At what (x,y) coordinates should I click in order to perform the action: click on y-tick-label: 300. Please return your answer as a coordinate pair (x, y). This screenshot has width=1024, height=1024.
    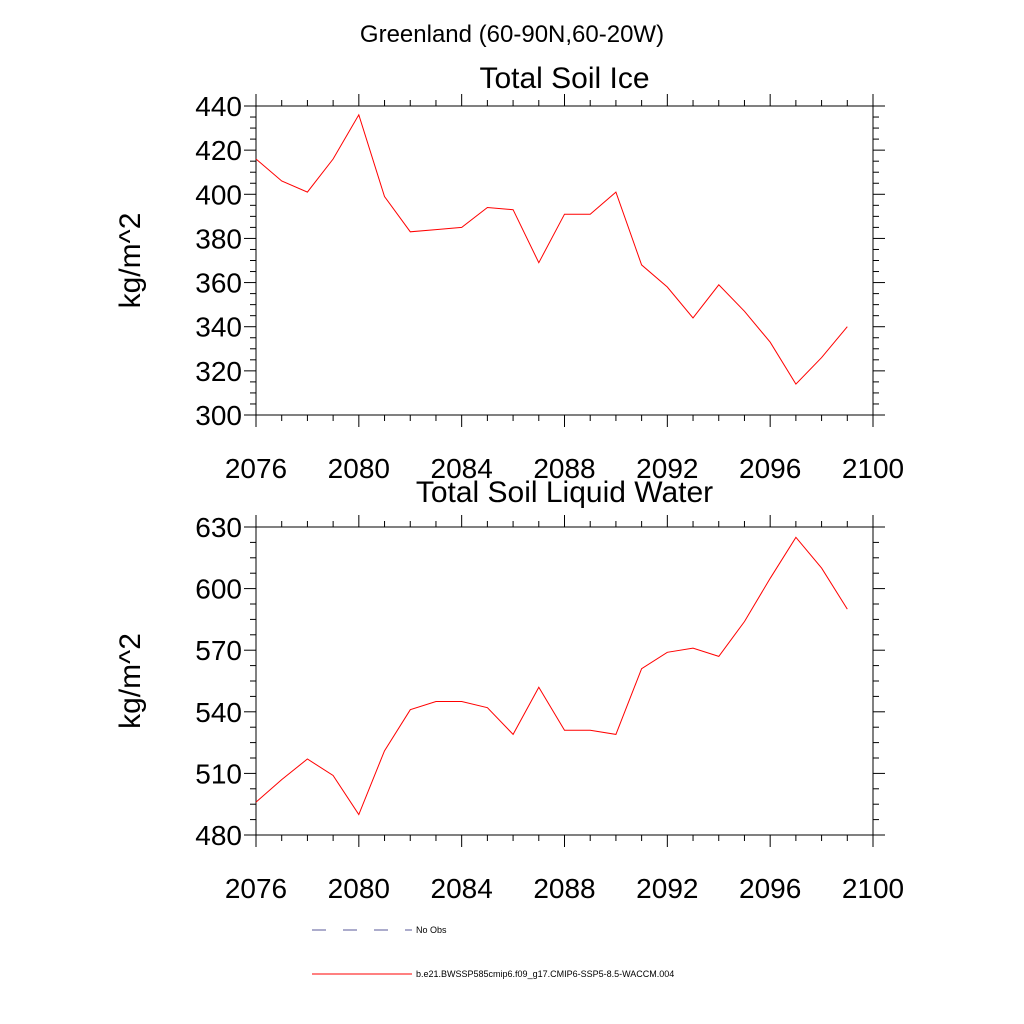
    Looking at the image, I should click on (218, 415).